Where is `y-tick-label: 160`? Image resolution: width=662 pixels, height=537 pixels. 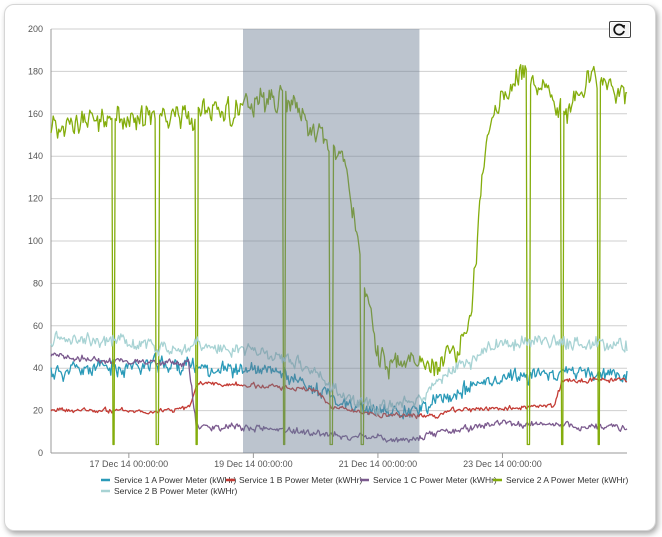
y-tick-label: 160 is located at coordinates (35, 114).